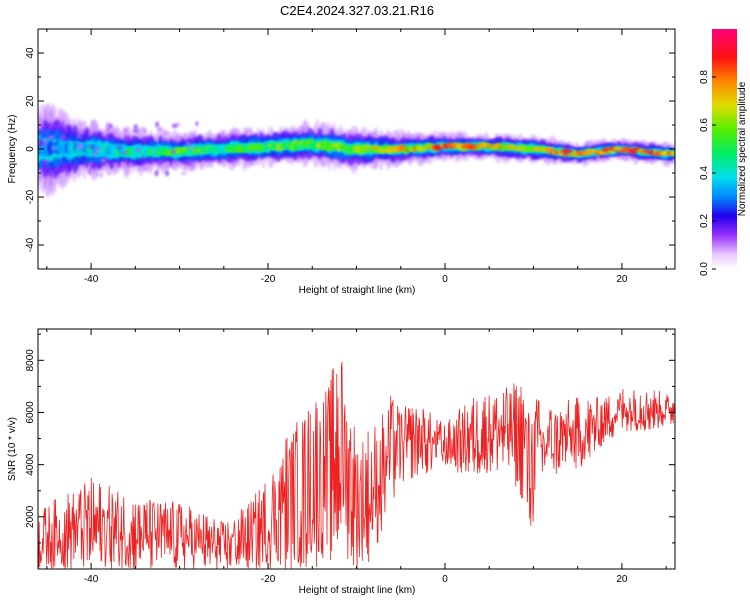  I want to click on top-x-tick-label: -40, so click(91, 279).